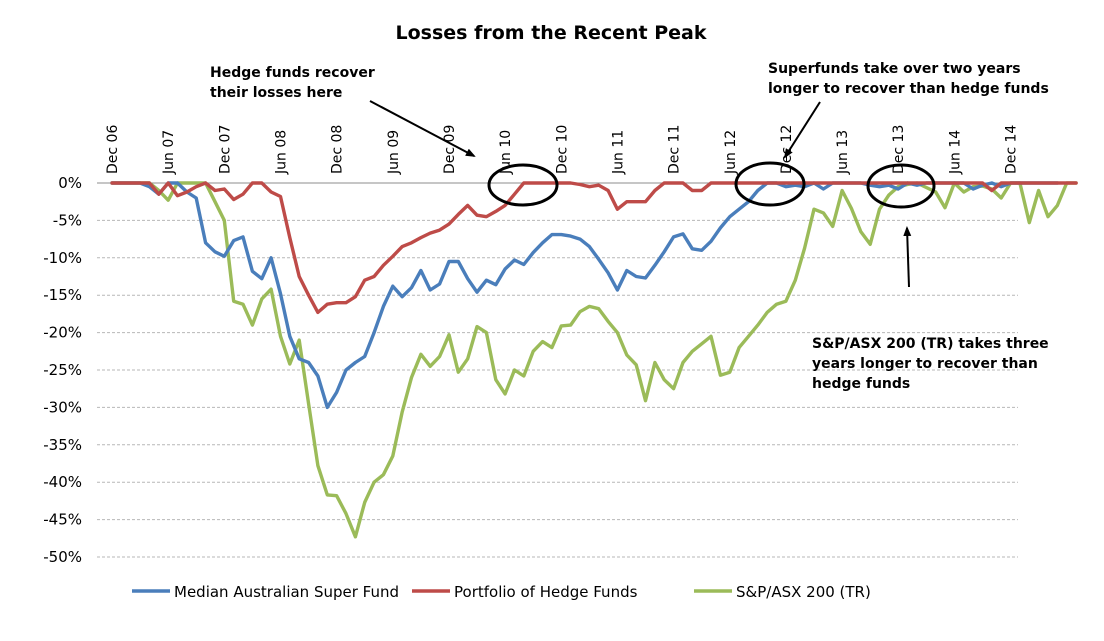 The height and width of the screenshot is (641, 1104). I want to click on chart-title: Losses from the Recent Peak, so click(551, 33).